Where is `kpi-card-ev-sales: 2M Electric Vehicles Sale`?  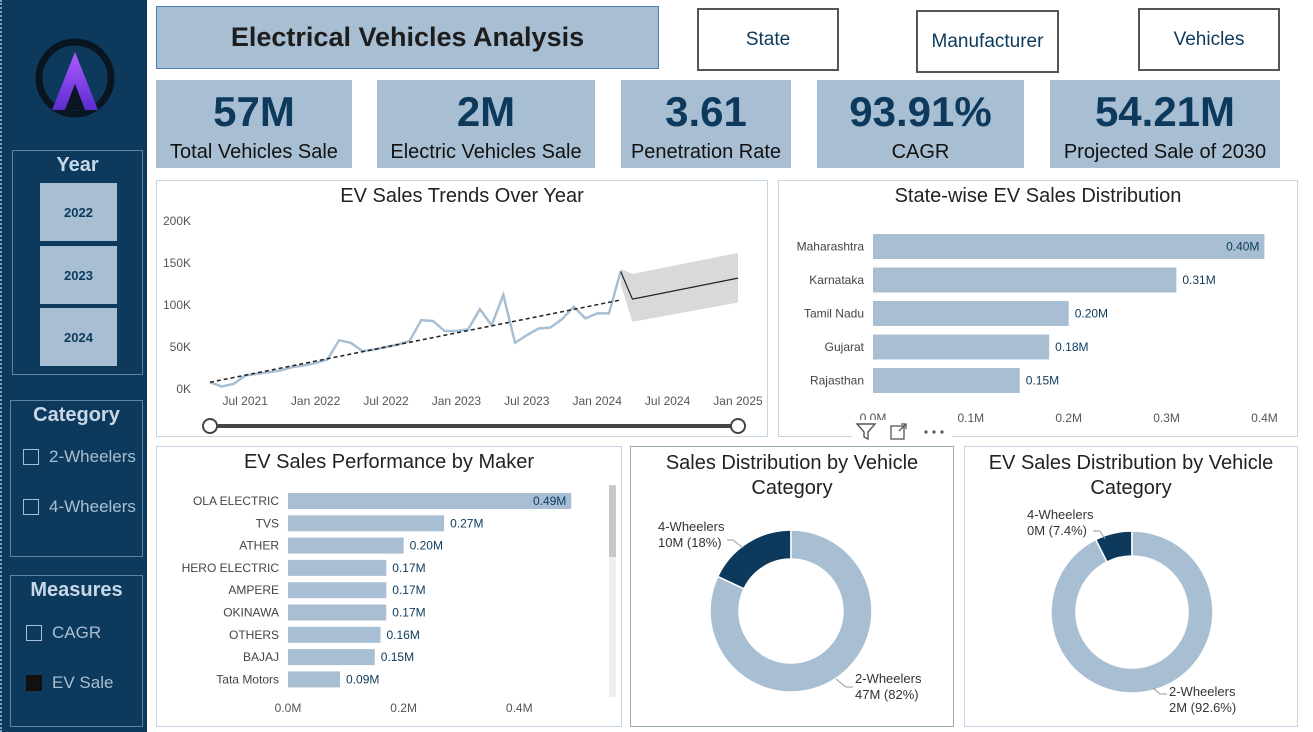
kpi-card-ev-sales: 2M Electric Vehicles Sale is located at coordinates (486, 124).